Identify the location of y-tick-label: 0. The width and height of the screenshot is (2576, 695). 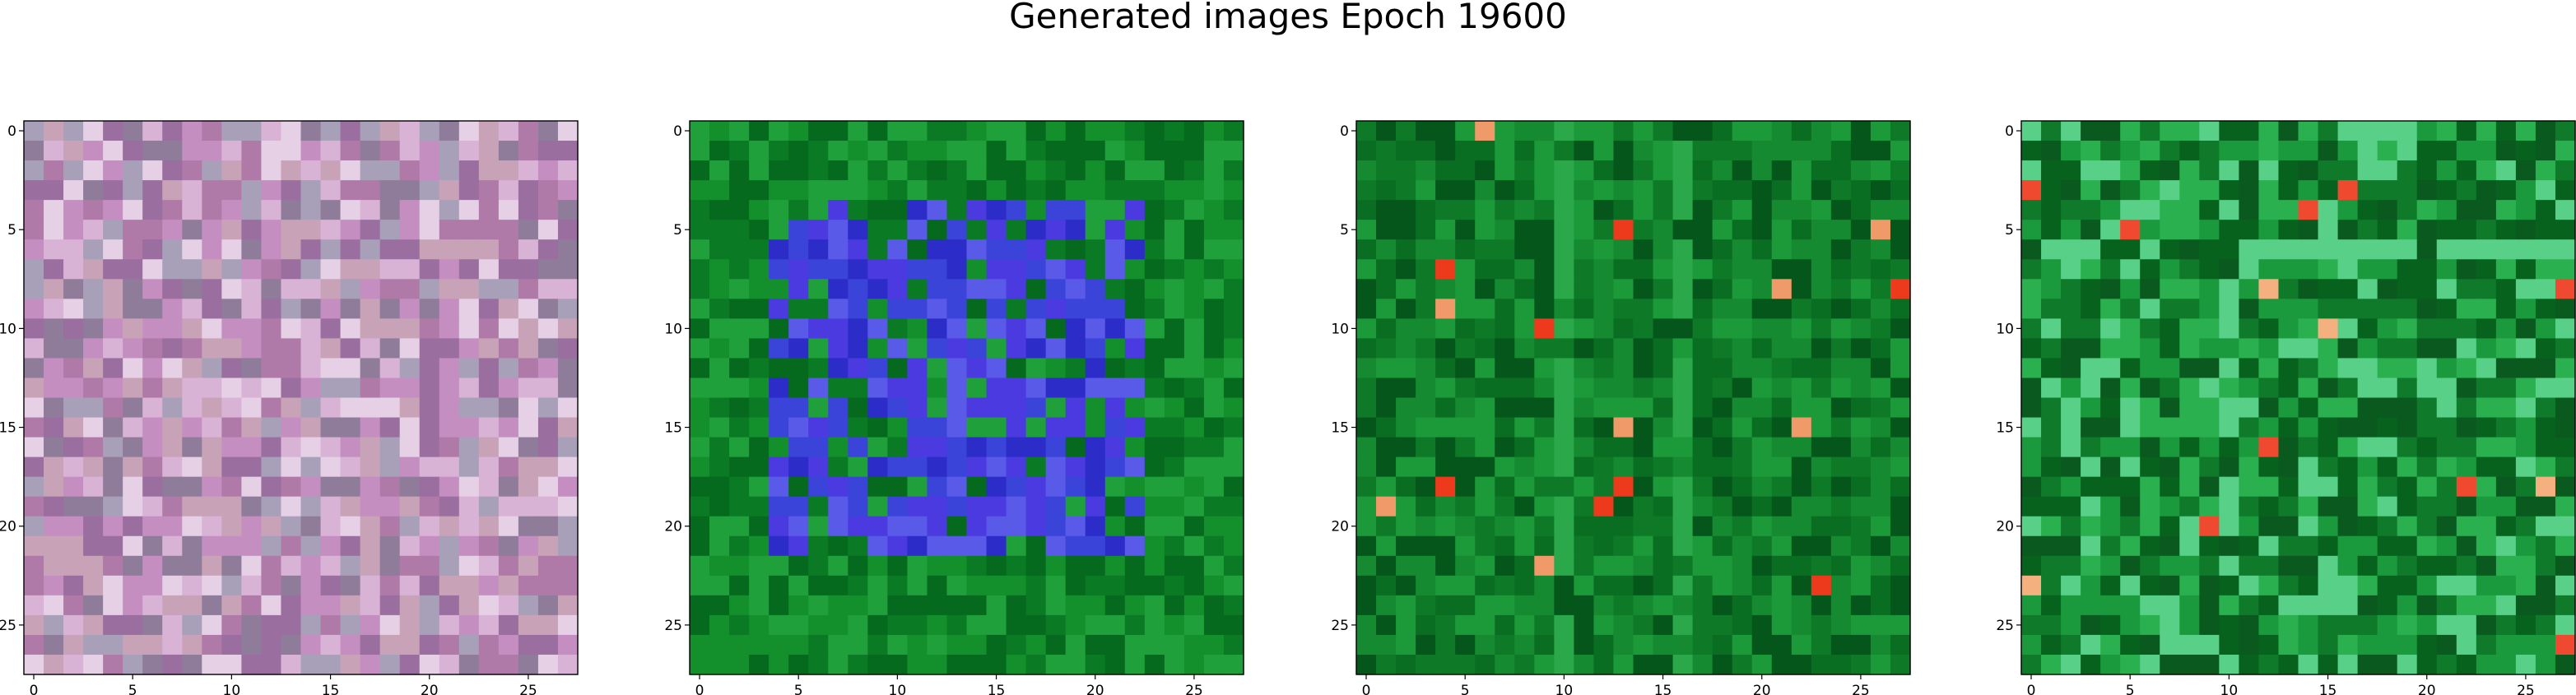
(11, 131).